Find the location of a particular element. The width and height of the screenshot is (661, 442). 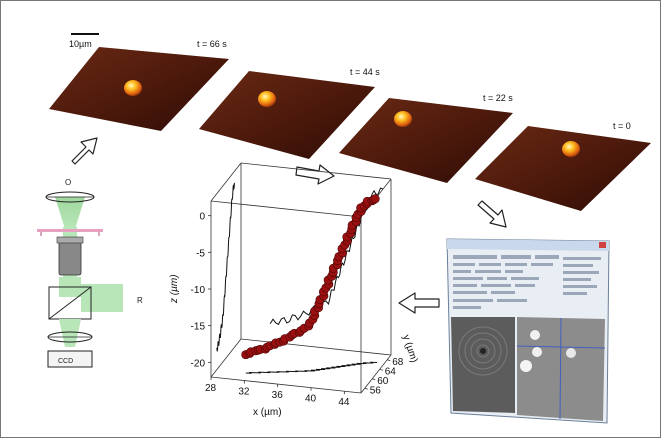

ccd-label: CCD is located at coordinates (65, 361).